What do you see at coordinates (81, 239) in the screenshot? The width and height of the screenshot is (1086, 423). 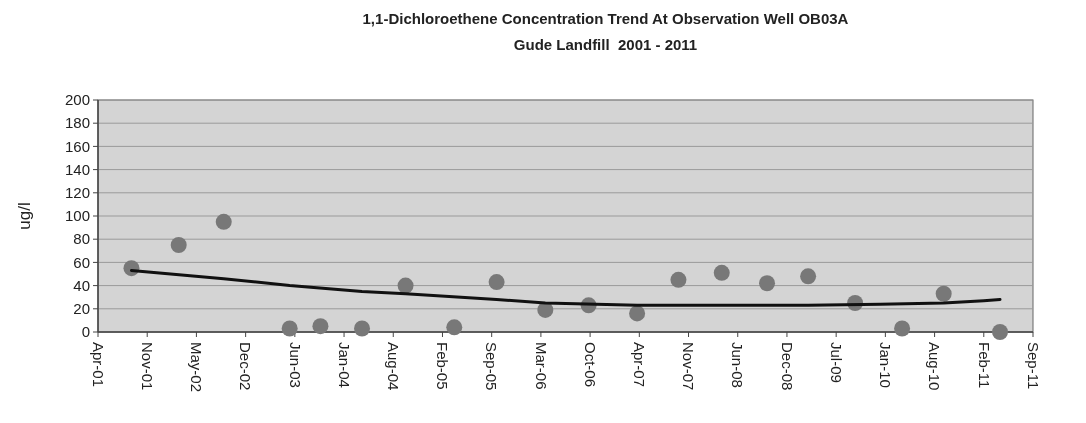 I see `y-tick-label: 80` at bounding box center [81, 239].